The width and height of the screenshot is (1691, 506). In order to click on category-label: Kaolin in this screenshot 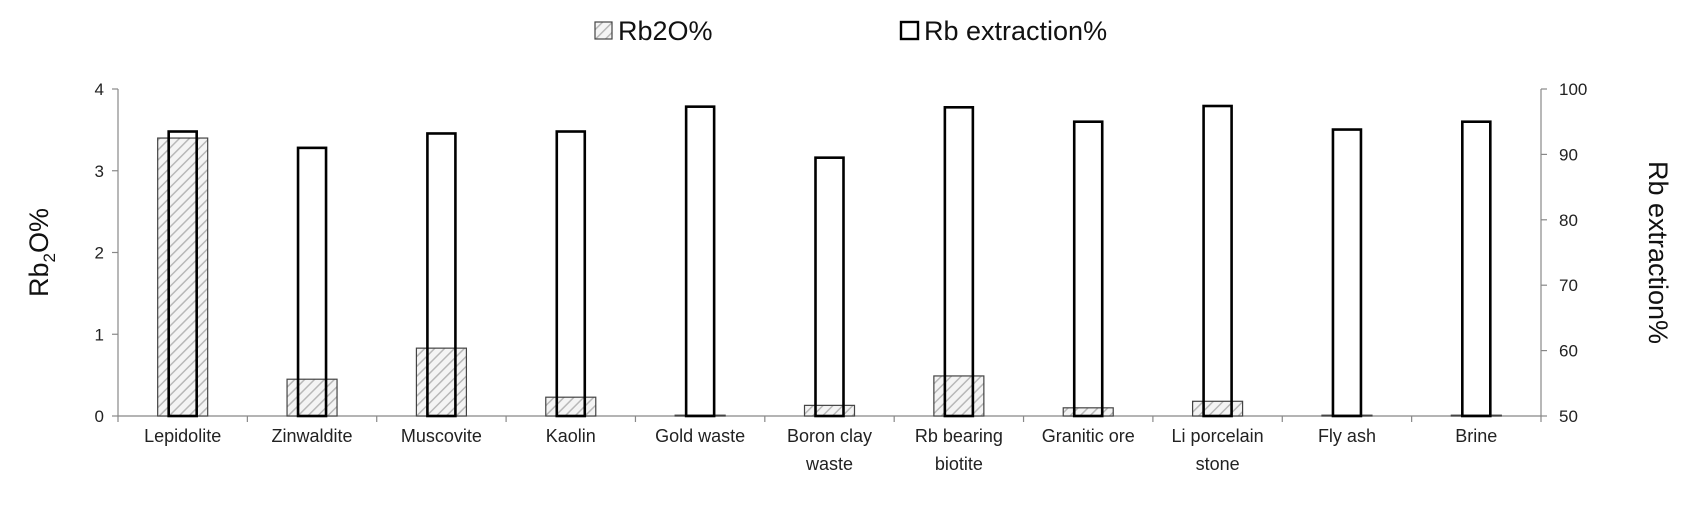, I will do `click(571, 436)`.